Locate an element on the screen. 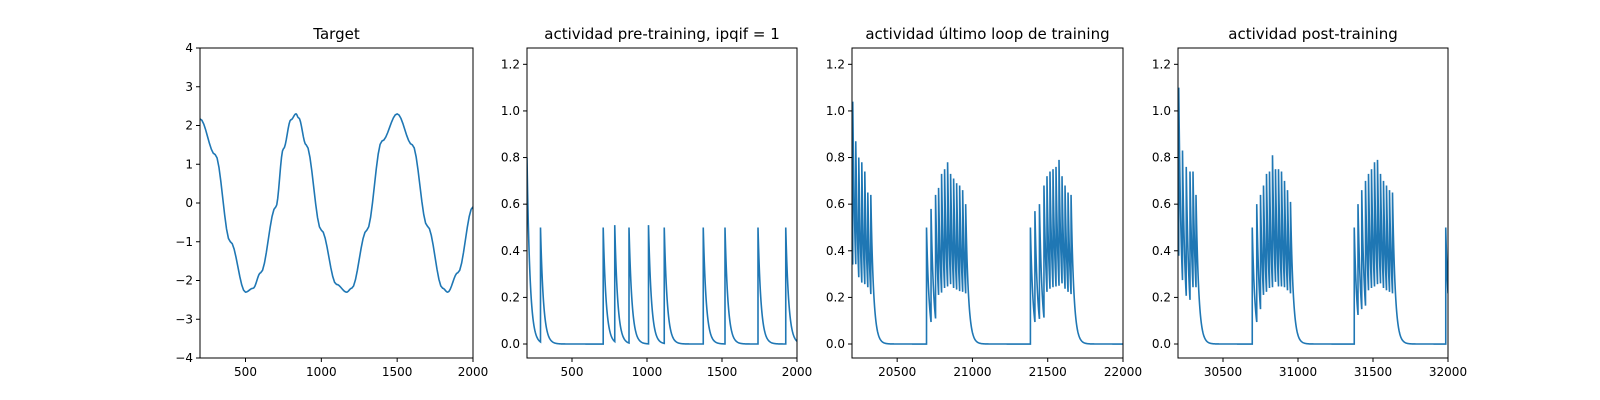 The height and width of the screenshot is (400, 1600). subplot-title: actividad post-training is located at coordinates (1312, 34).